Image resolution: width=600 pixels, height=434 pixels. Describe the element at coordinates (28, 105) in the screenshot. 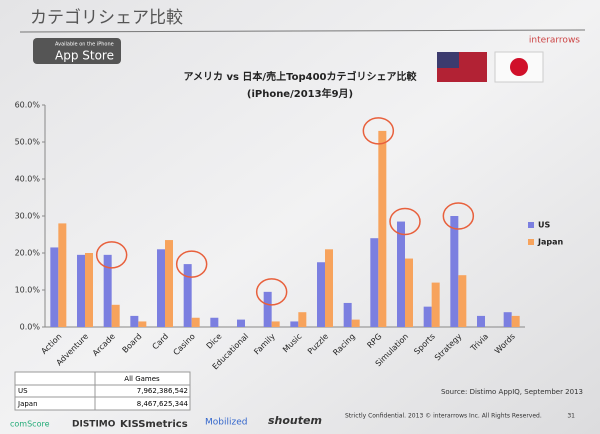

I see `y-tick-label: 60.0%` at that location.